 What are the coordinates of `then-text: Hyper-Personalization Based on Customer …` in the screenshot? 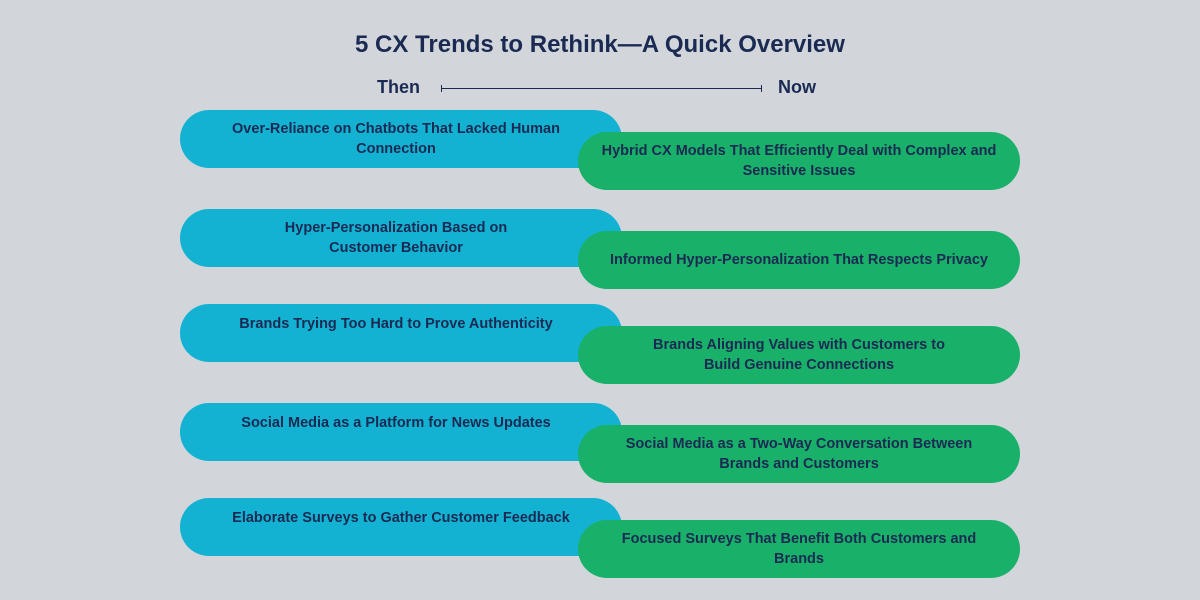 It's located at (396, 238).